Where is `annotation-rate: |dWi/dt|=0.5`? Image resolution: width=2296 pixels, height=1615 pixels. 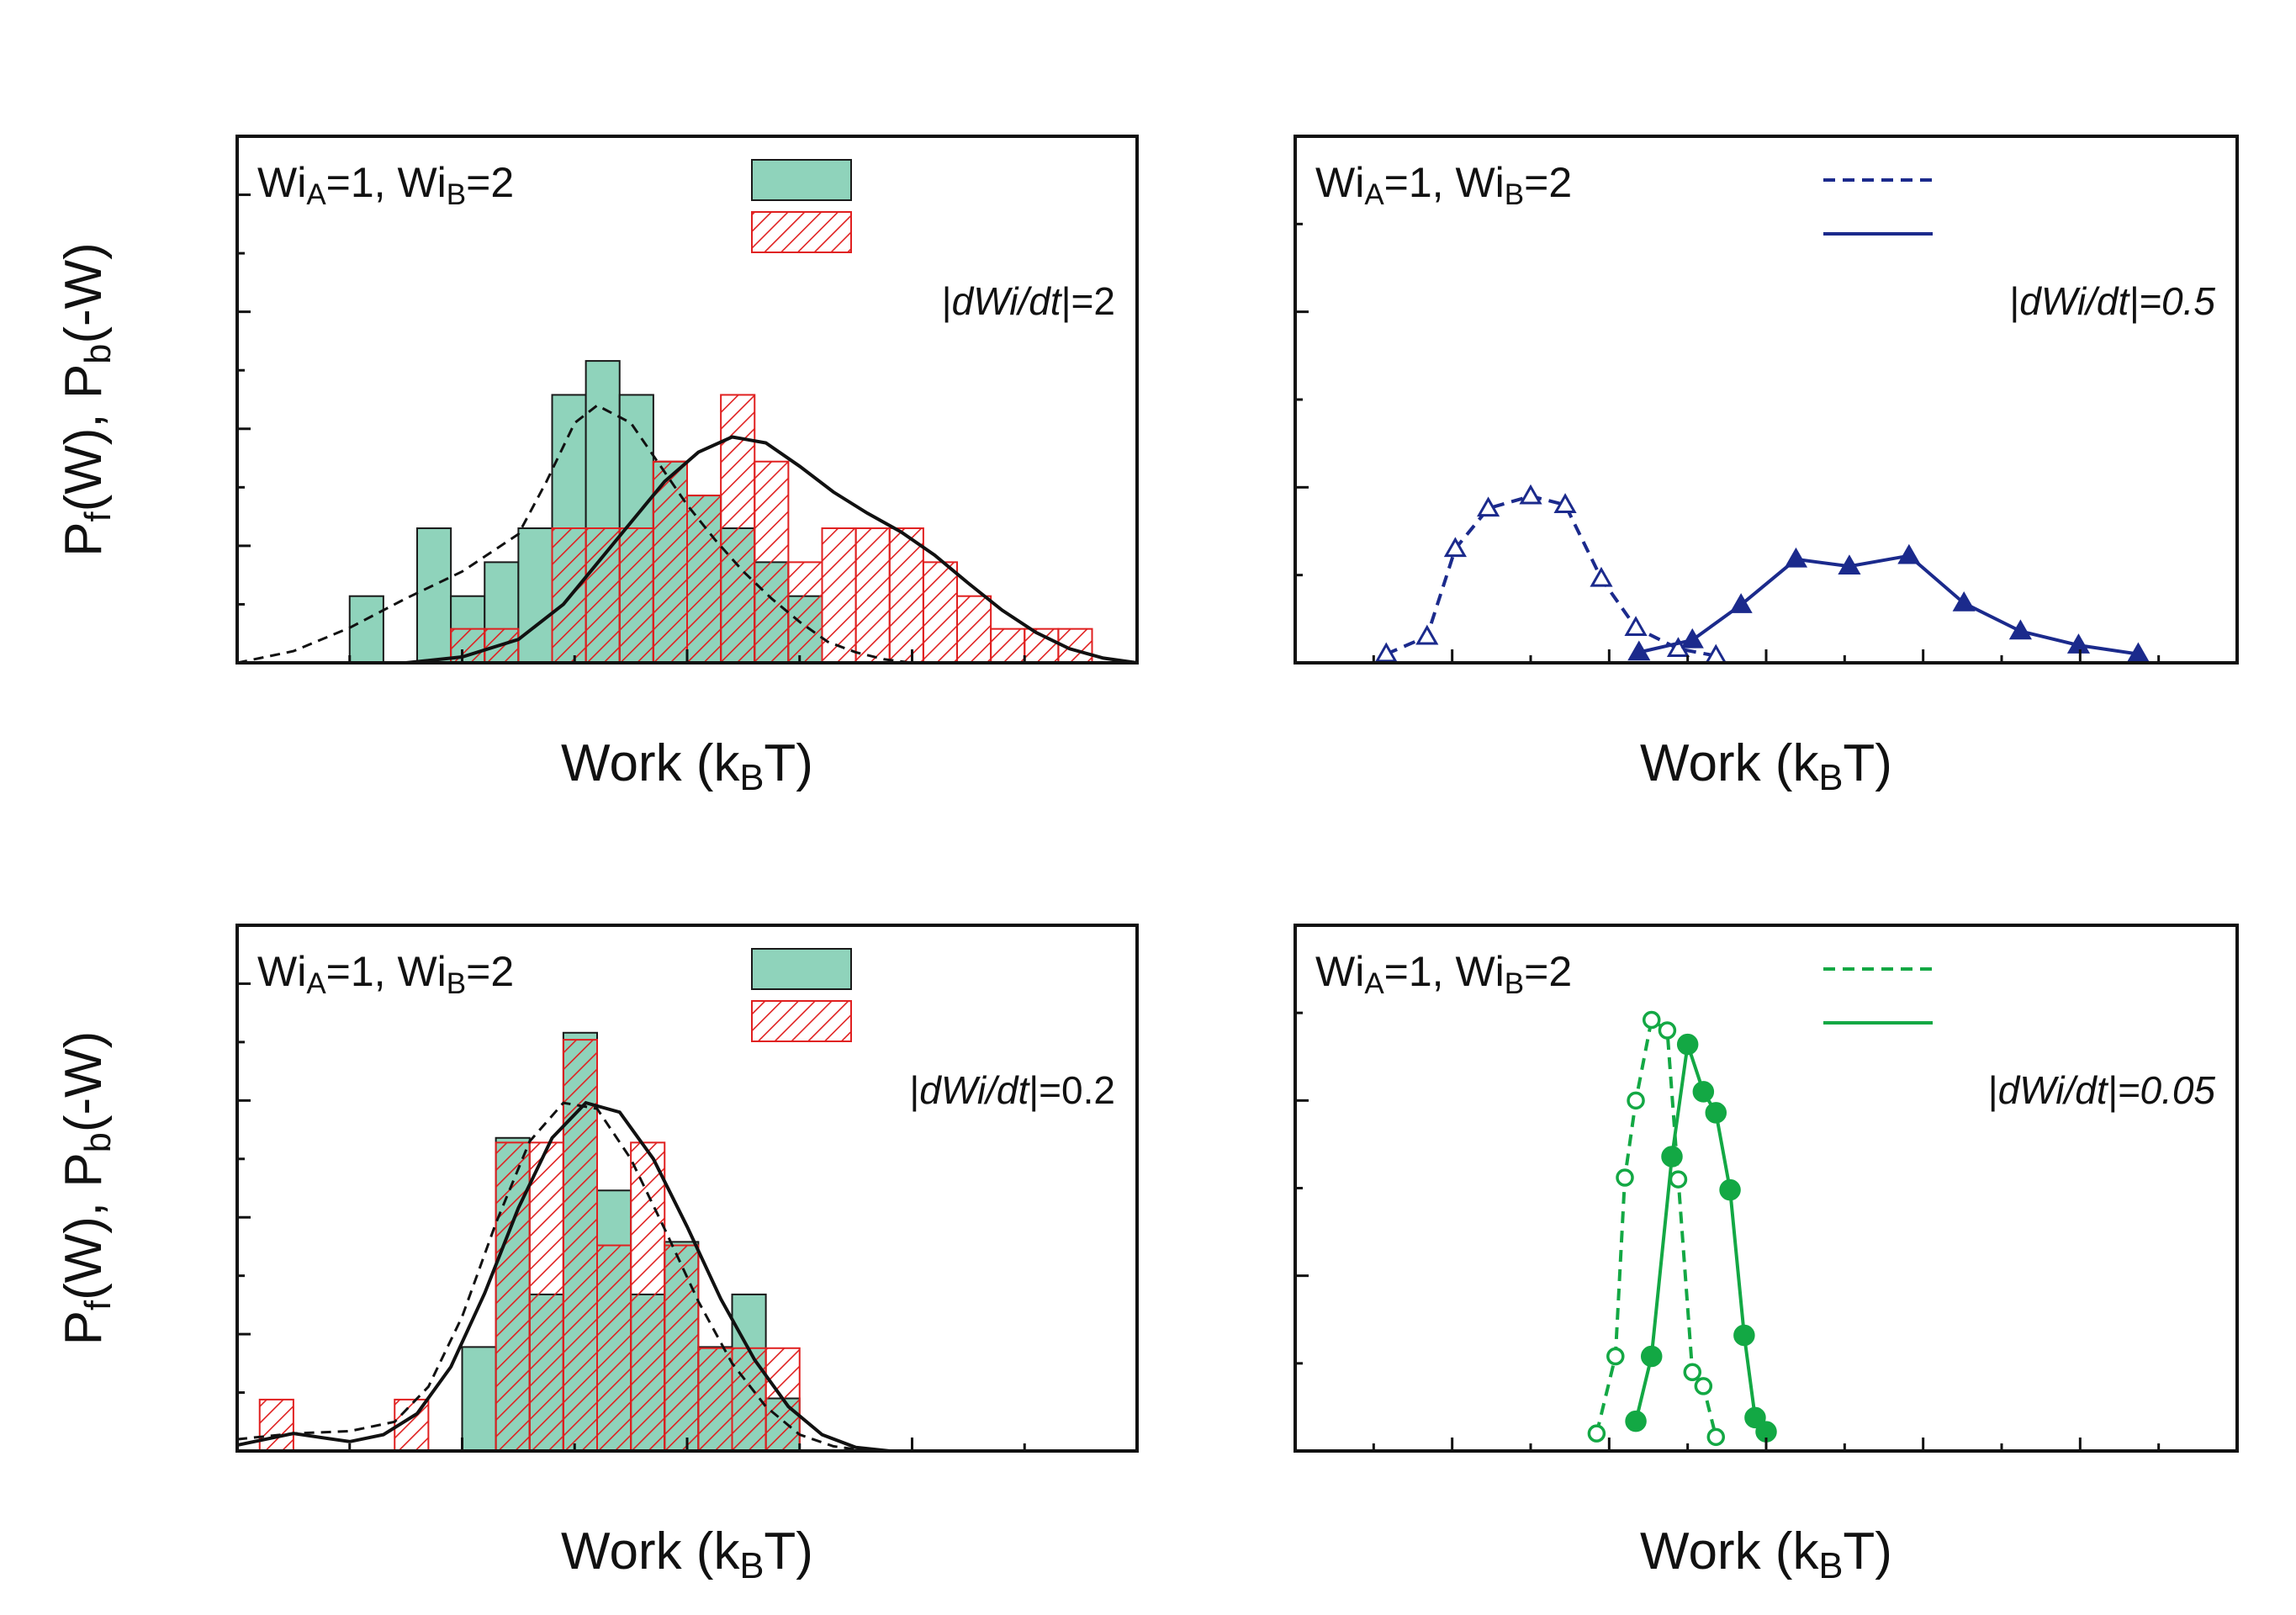 annotation-rate: |dWi/dt|=0.5 is located at coordinates (2112, 301).